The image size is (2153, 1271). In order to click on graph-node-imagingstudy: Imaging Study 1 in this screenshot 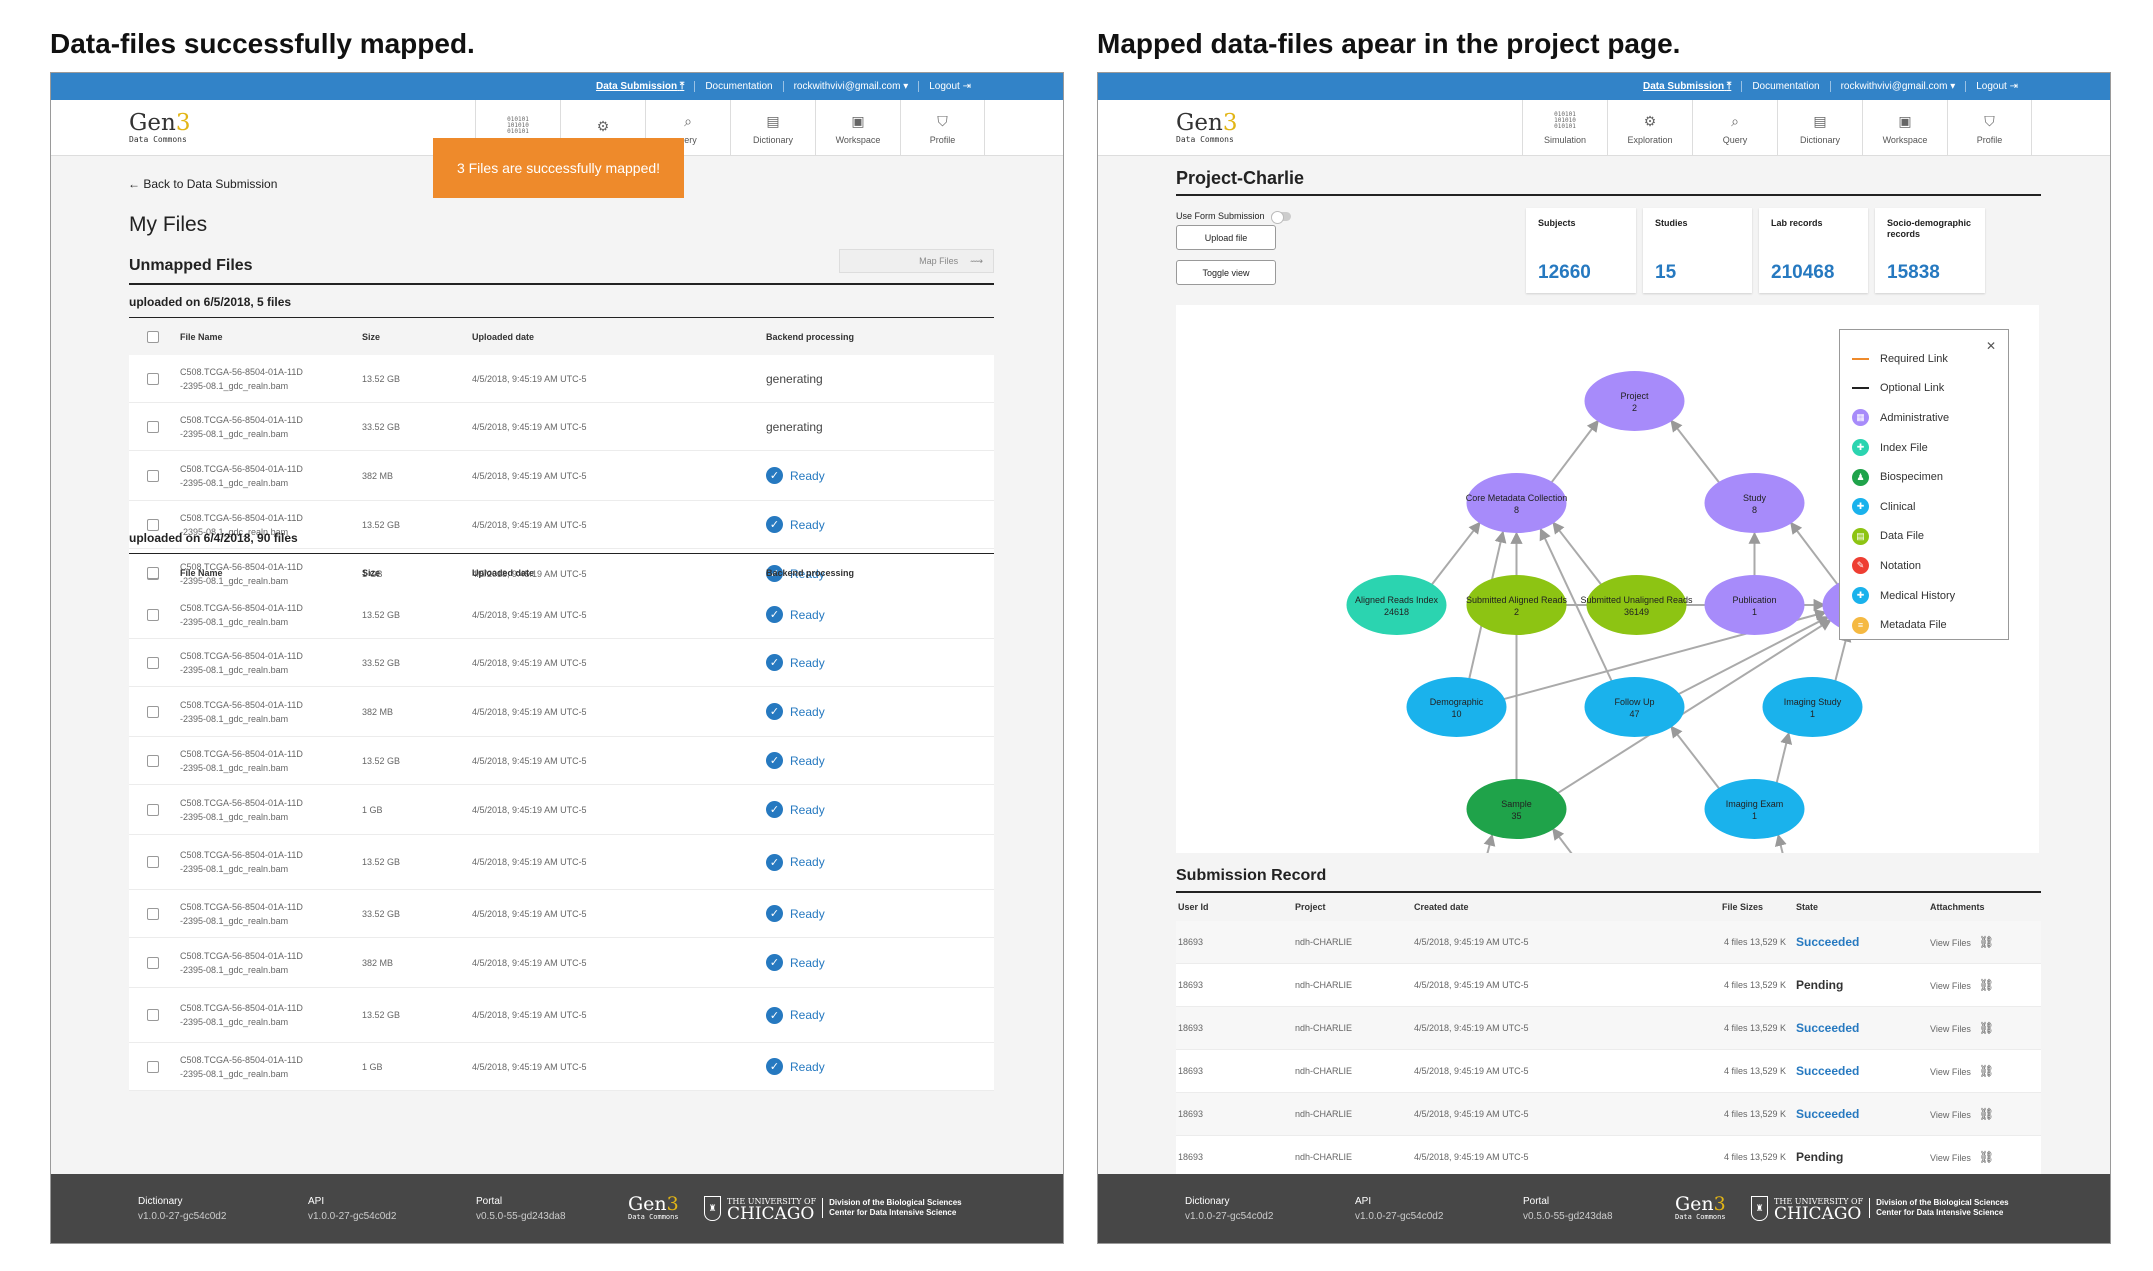, I will do `click(1812, 707)`.